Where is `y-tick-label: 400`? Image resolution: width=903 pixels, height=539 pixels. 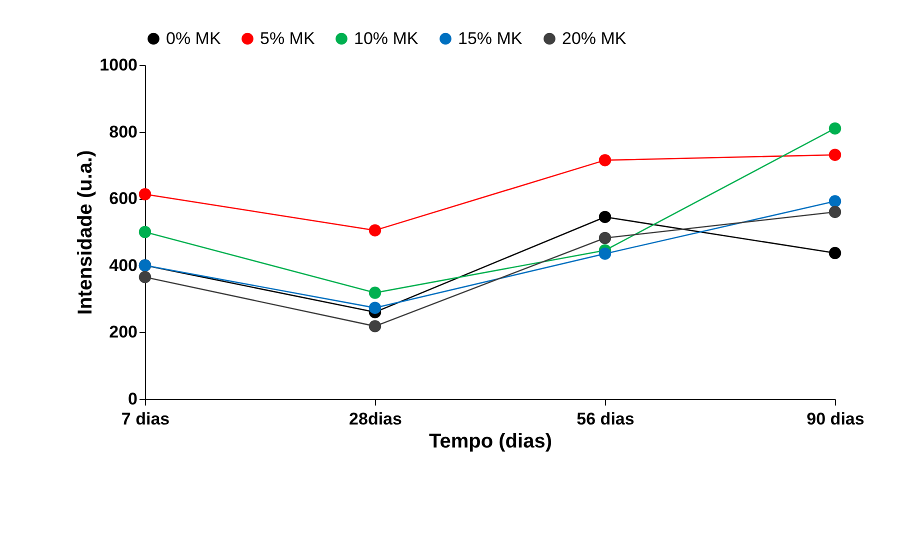 y-tick-label: 400 is located at coordinates (123, 265).